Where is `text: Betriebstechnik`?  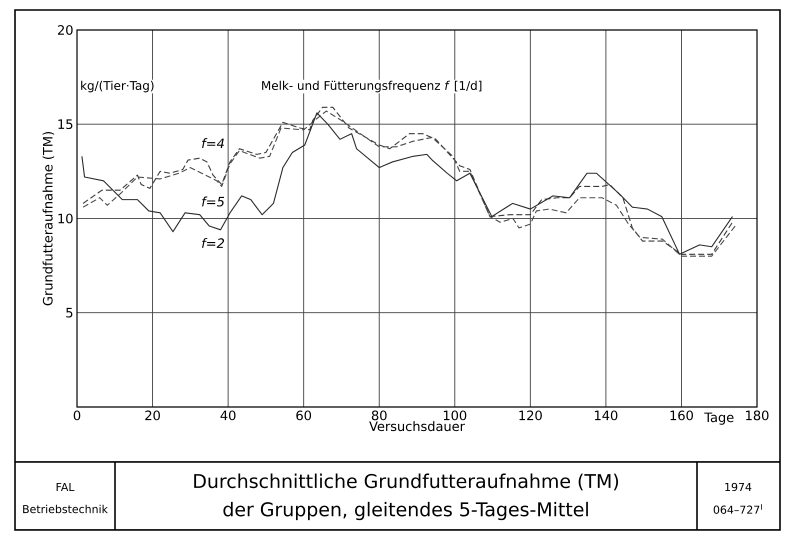 text: Betriebstechnik is located at coordinates (65, 509).